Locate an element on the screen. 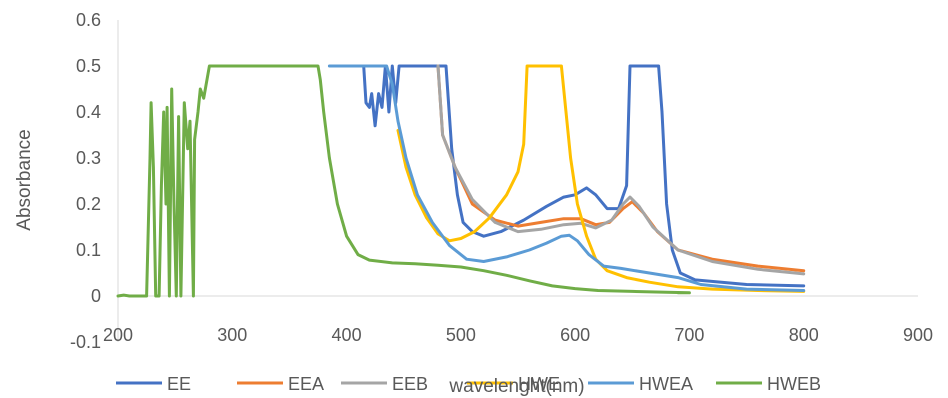 Image resolution: width=948 pixels, height=398 pixels. legend: EE EEA EEB HWE HWEA HWEB is located at coordinates (468, 384).